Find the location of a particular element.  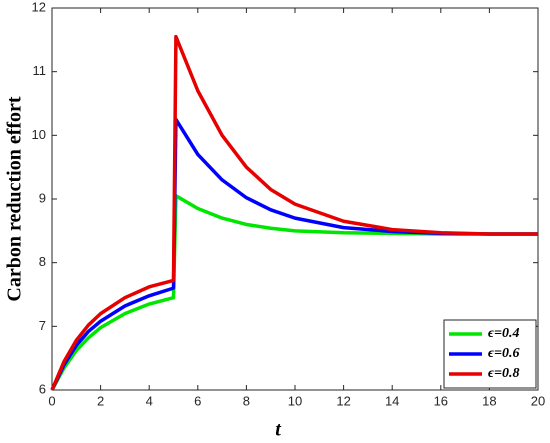

legend-label: ϵ=0.4 is located at coordinates (504, 333).